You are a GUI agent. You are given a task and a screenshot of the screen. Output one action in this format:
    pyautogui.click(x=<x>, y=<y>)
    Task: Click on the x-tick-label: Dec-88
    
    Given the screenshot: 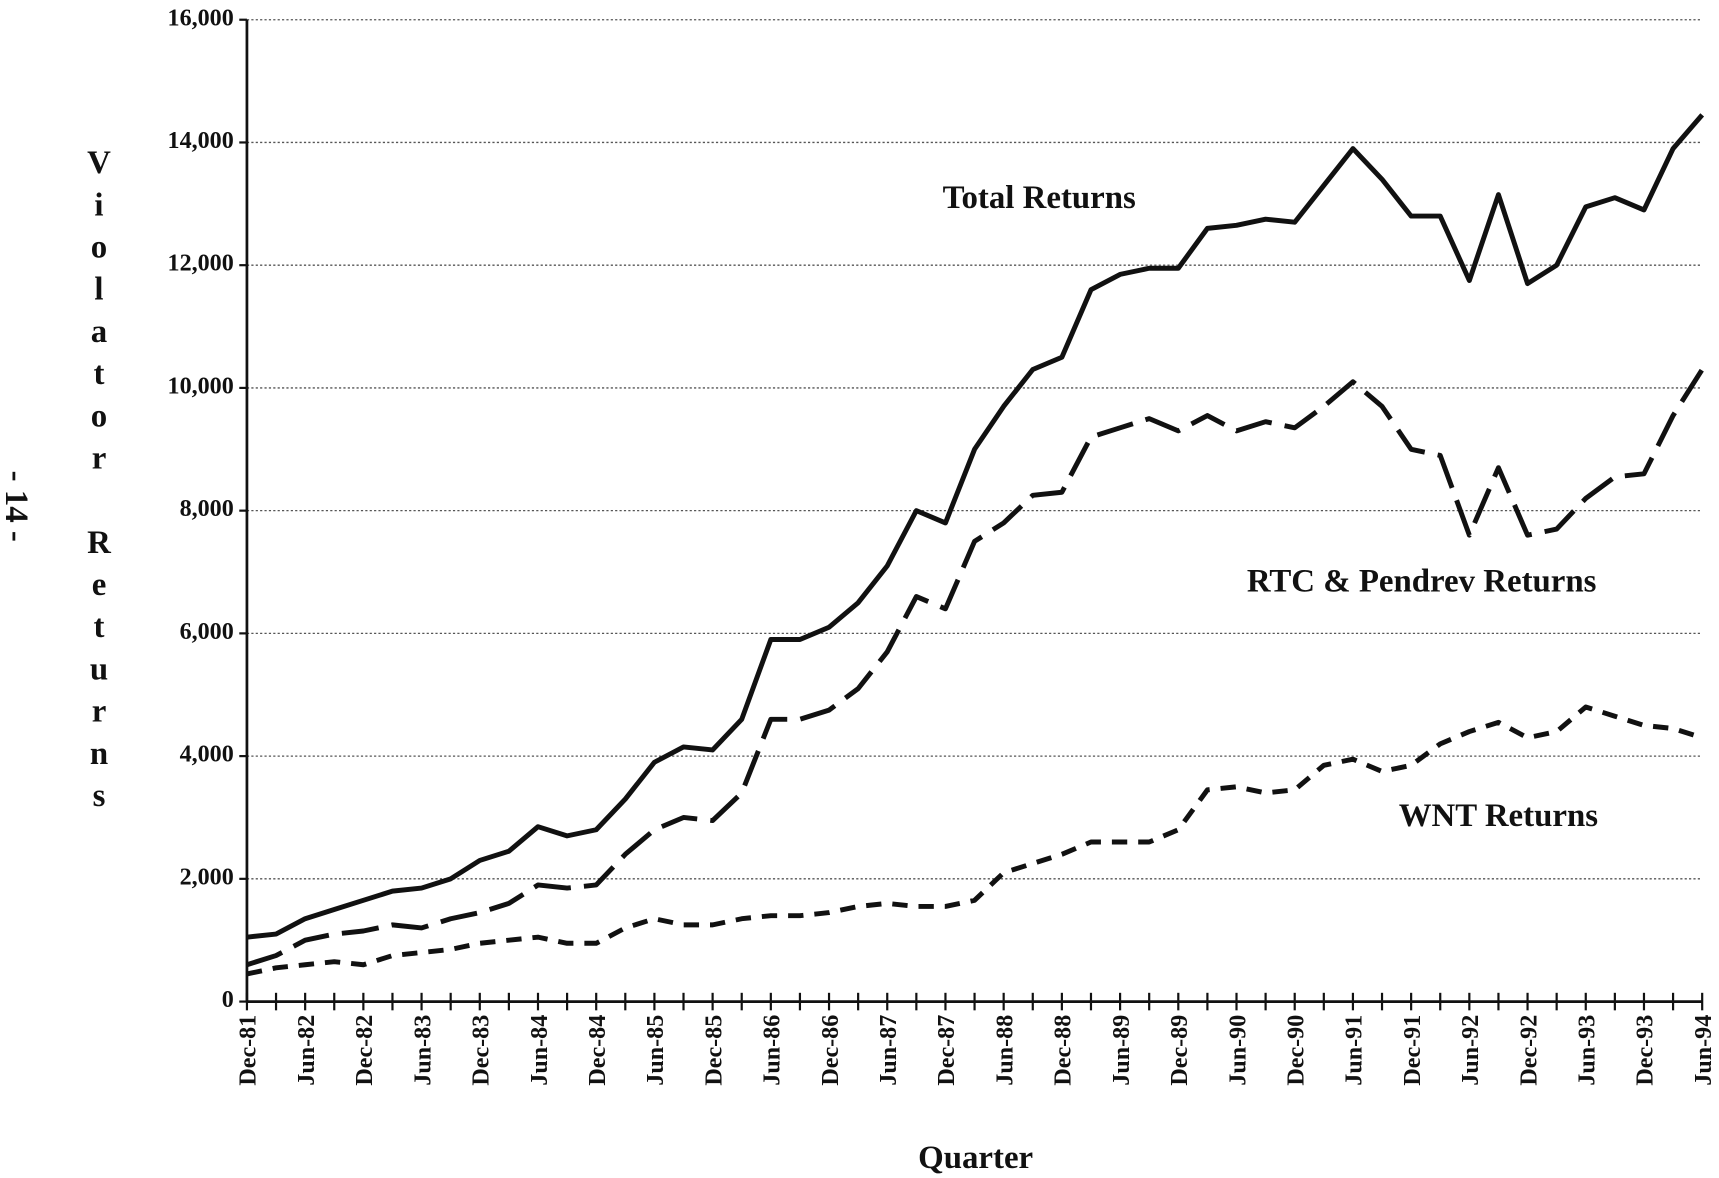 What is the action you would take?
    pyautogui.click(x=1064, y=1050)
    